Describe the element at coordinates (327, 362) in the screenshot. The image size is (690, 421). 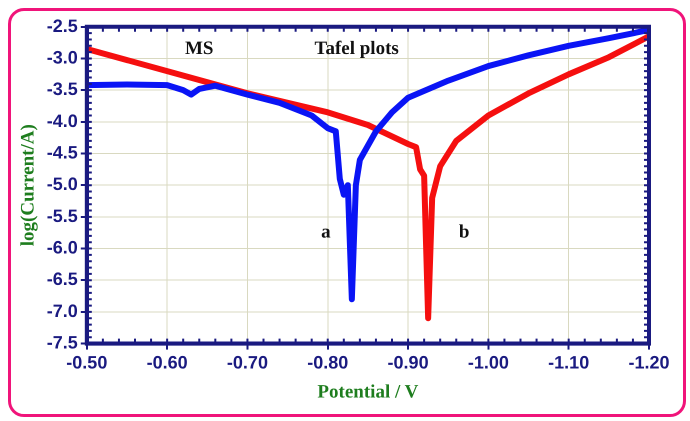
I see `x-tick-label: -0.80` at that location.